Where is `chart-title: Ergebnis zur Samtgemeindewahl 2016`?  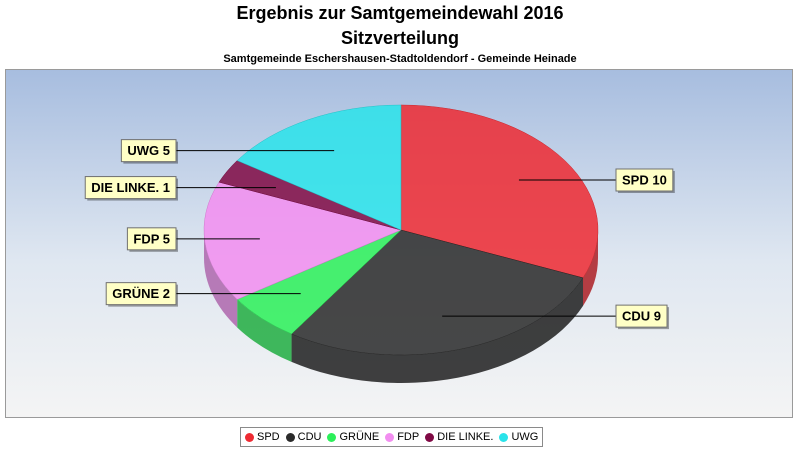
chart-title: Ergebnis zur Samtgemeindewahl 2016 is located at coordinates (400, 13).